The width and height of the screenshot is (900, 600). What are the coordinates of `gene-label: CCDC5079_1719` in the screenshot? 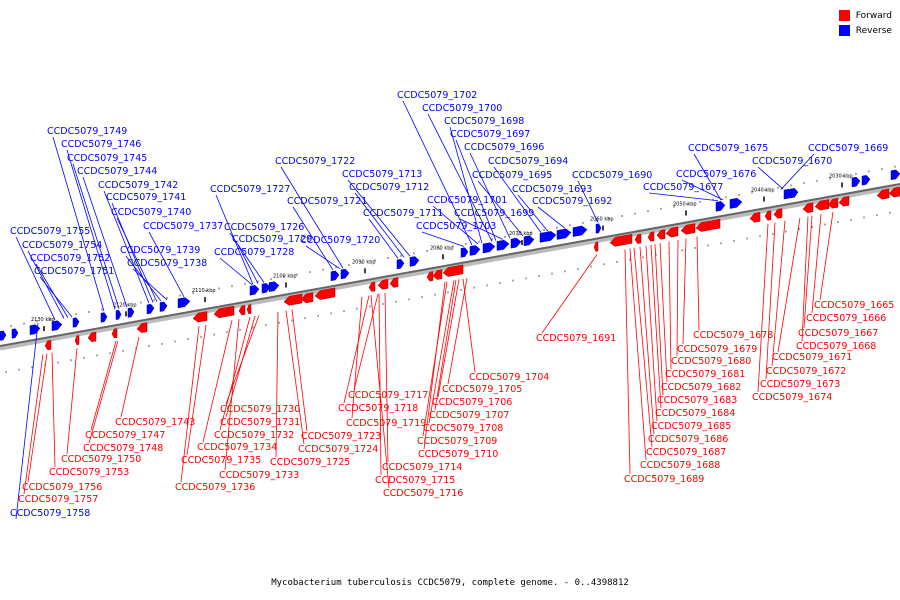 It's located at (386, 423).